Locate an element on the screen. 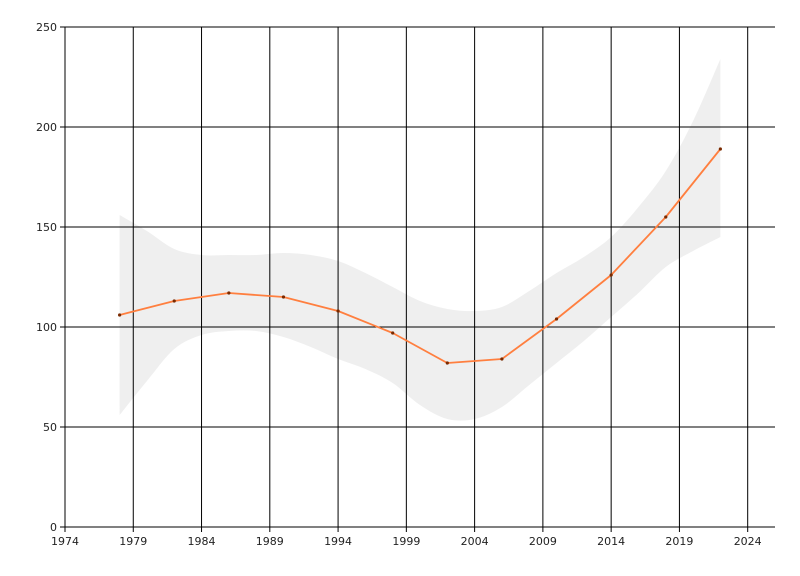  x-tick-label: 2014 is located at coordinates (611, 541).